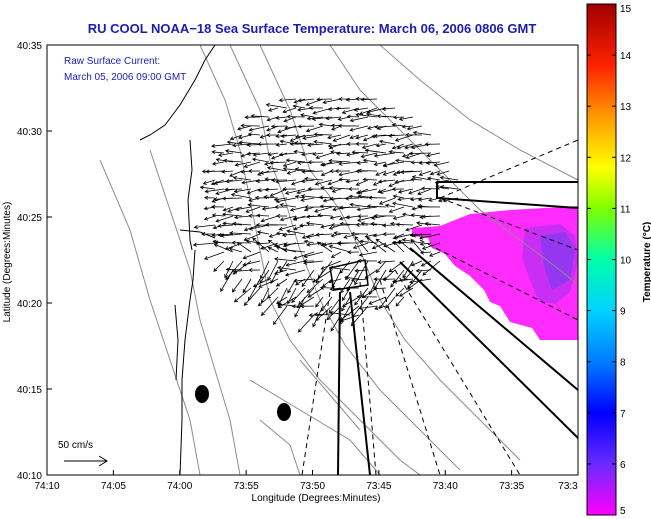 This screenshot has height=519, width=651. What do you see at coordinates (626, 9) in the screenshot?
I see `colorbar-tick-label: 15` at bounding box center [626, 9].